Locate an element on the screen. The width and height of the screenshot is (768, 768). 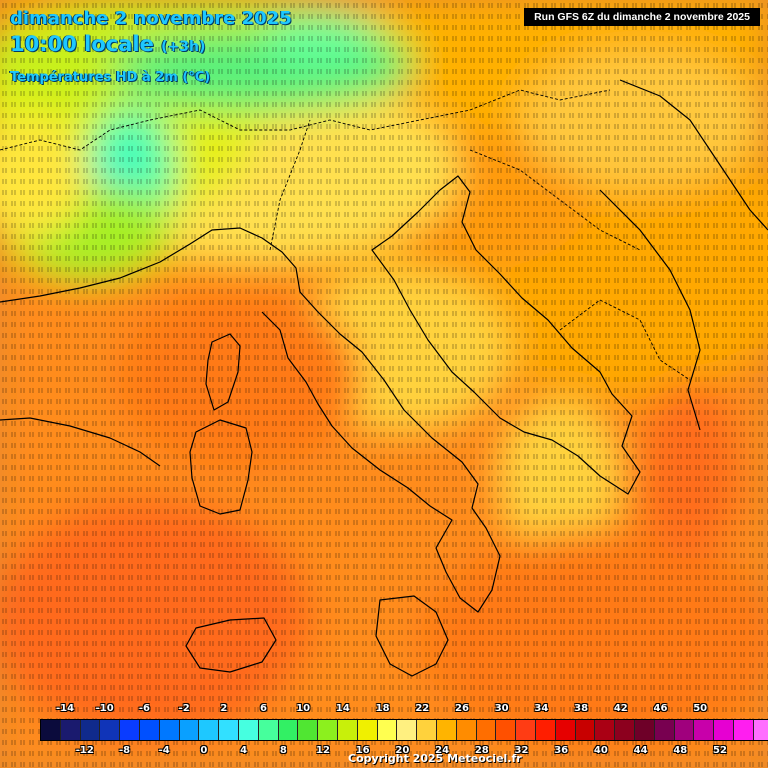
legend-label: 26 is located at coordinates (462, 708).